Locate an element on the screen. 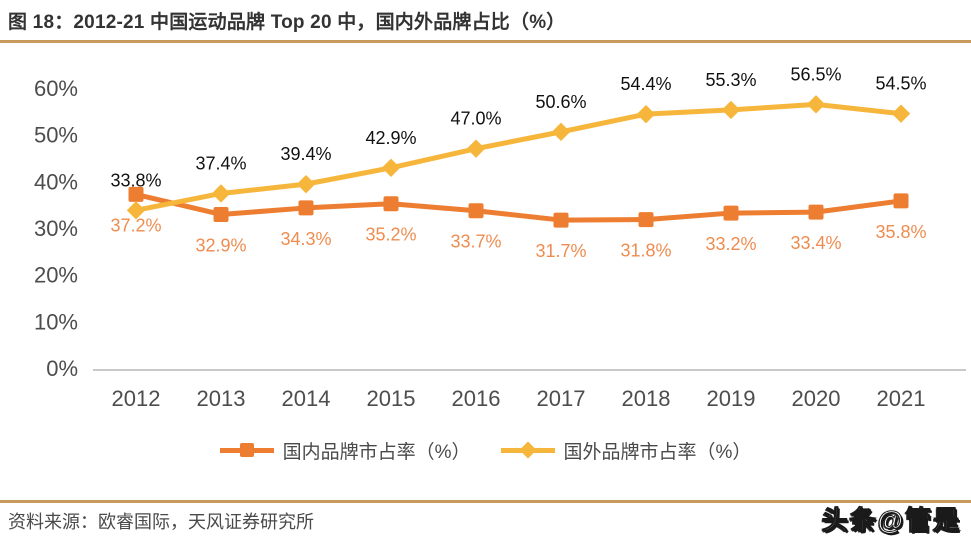 Image resolution: width=971 pixels, height=540 pixels. legend-item-foreign: 国外品牌市占率（%） is located at coordinates (626, 450).